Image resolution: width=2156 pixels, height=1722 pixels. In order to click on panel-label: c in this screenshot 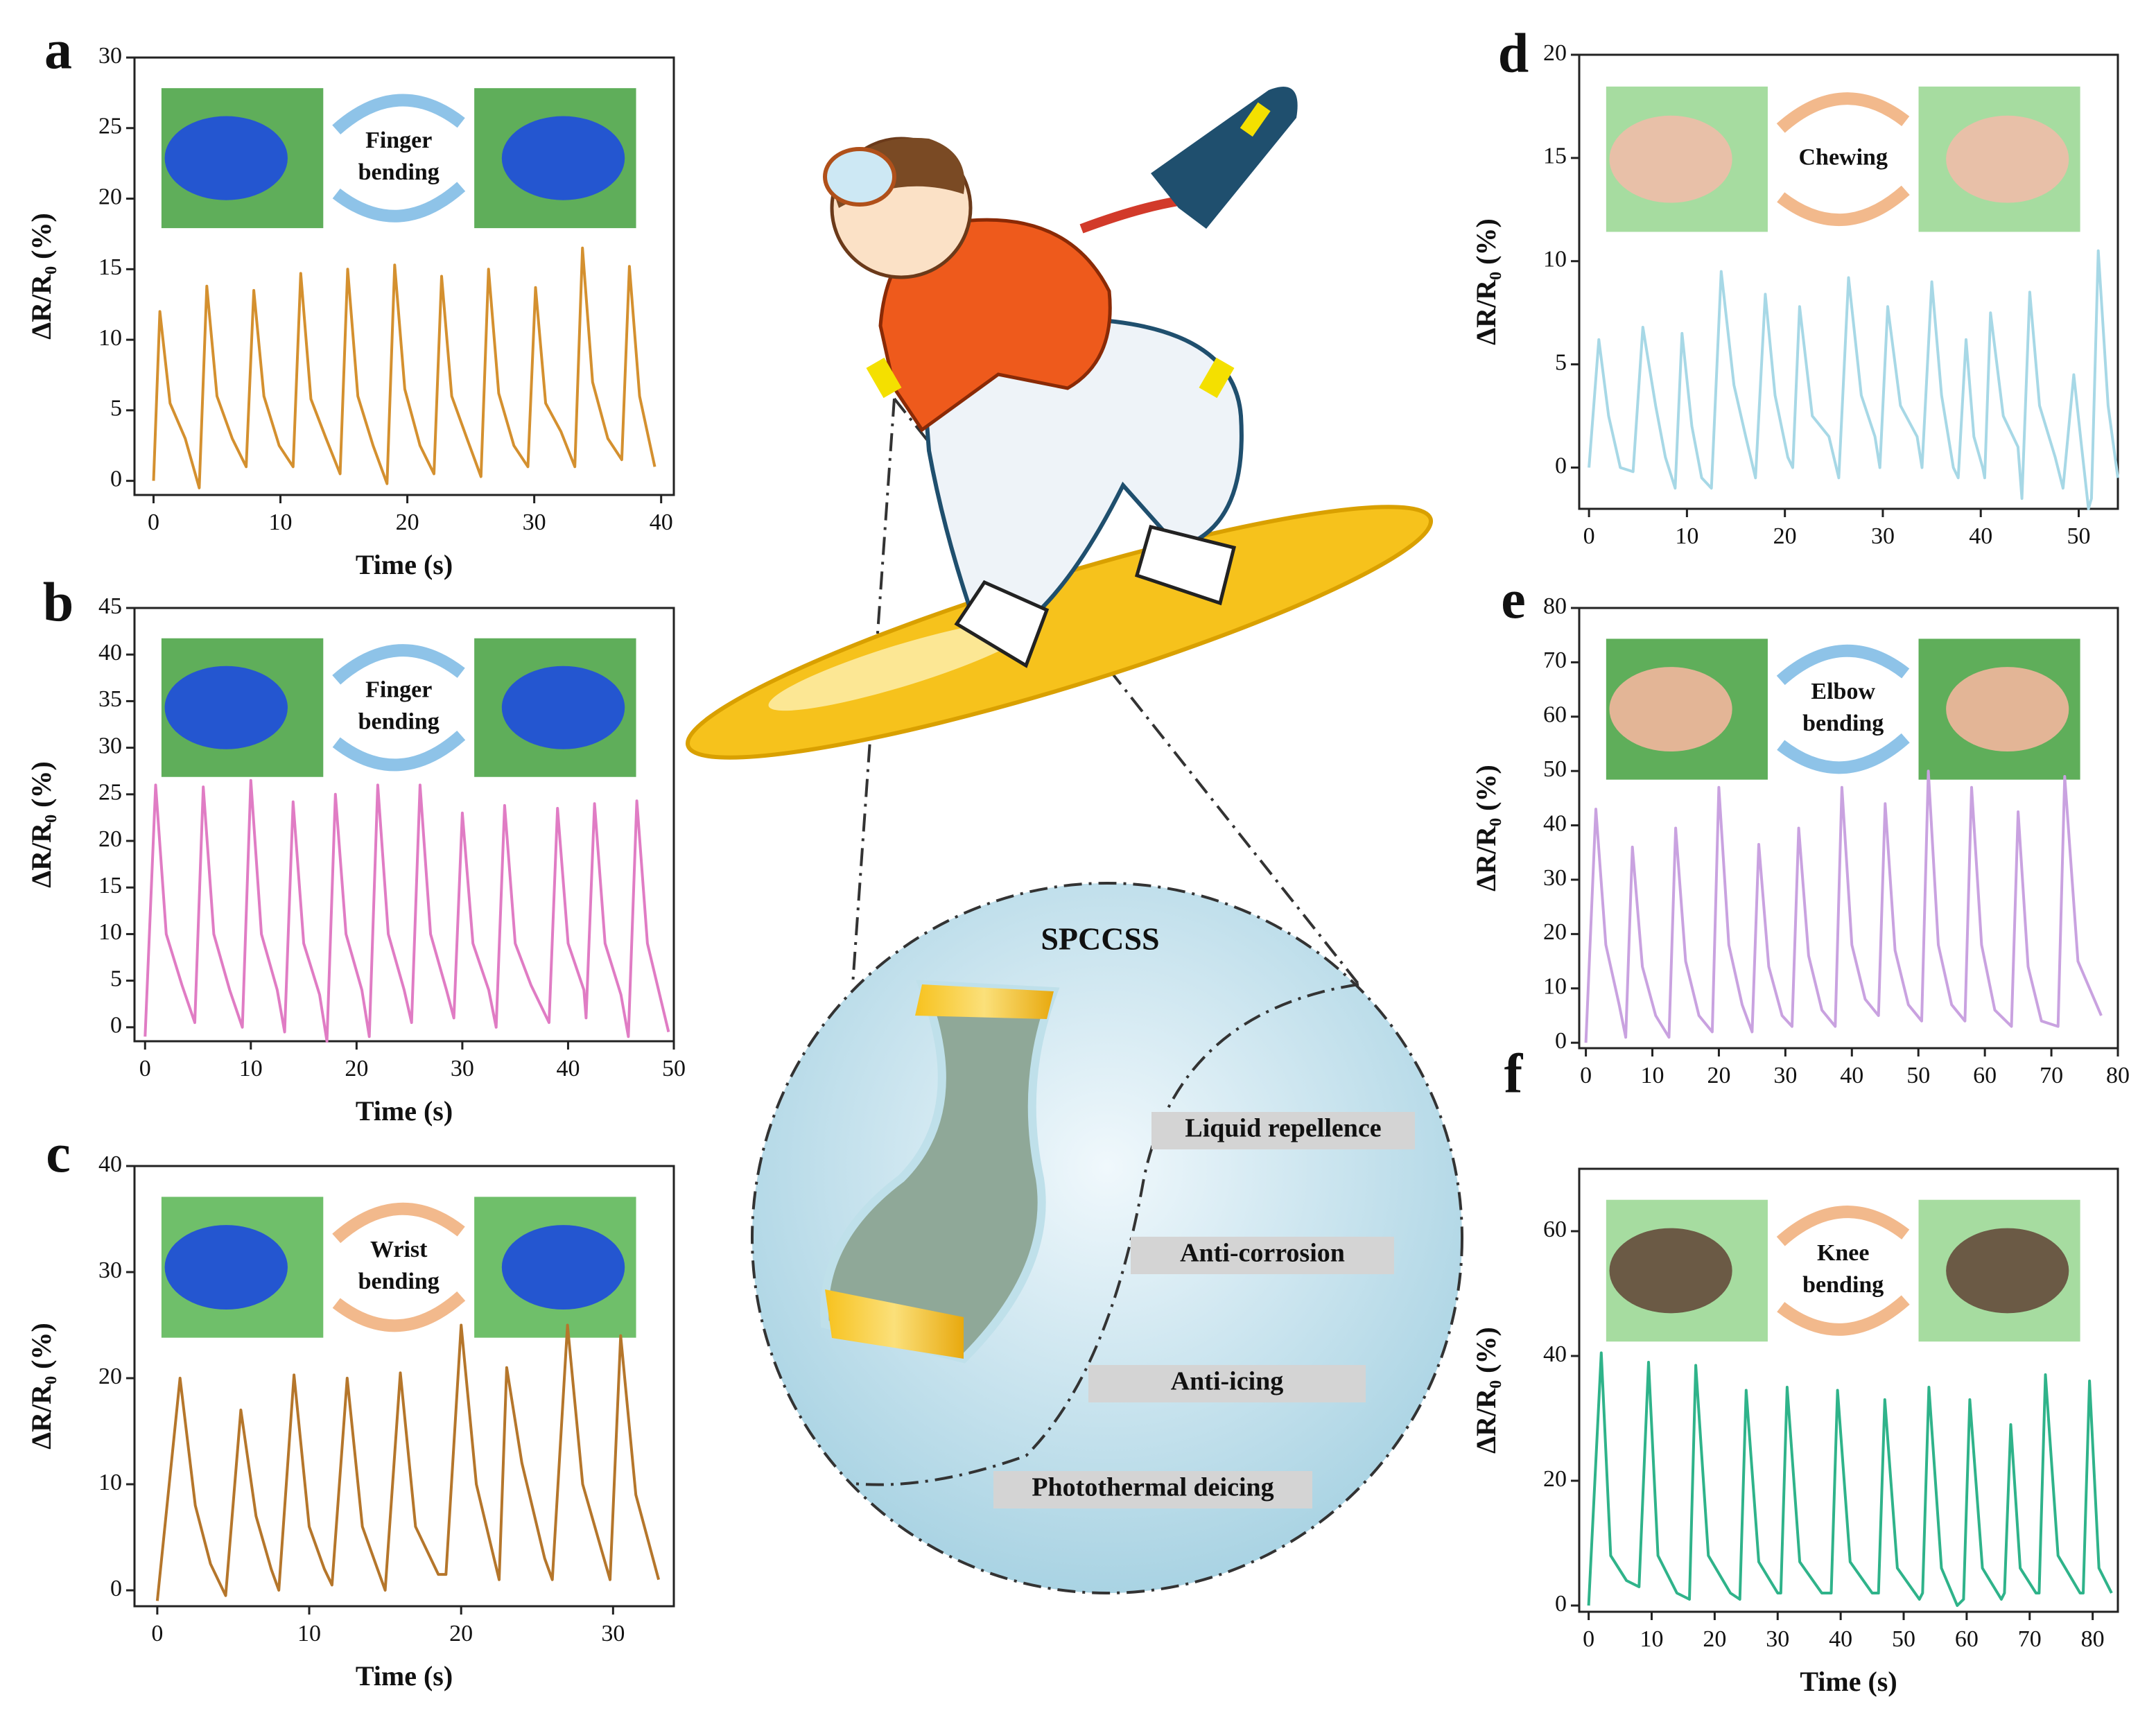, I will do `click(58, 1153)`.